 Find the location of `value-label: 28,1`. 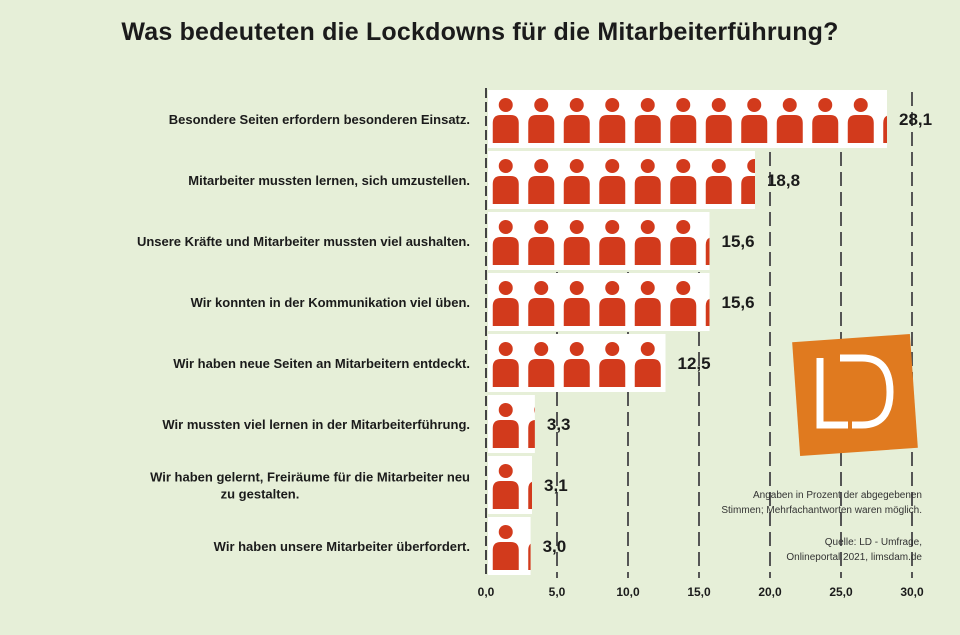

value-label: 28,1 is located at coordinates (915, 119).